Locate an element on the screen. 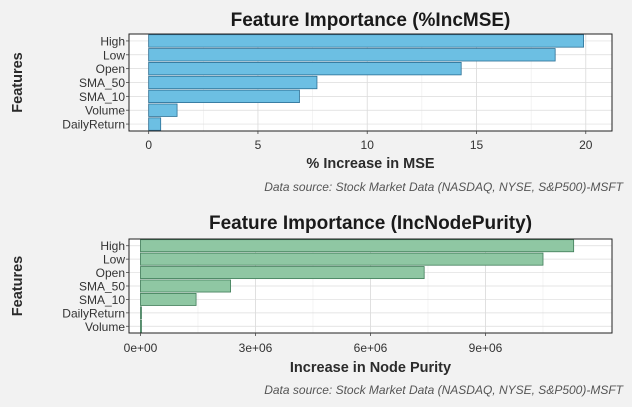  chart-title: Feature Importance (%IncMSE) is located at coordinates (371, 20).